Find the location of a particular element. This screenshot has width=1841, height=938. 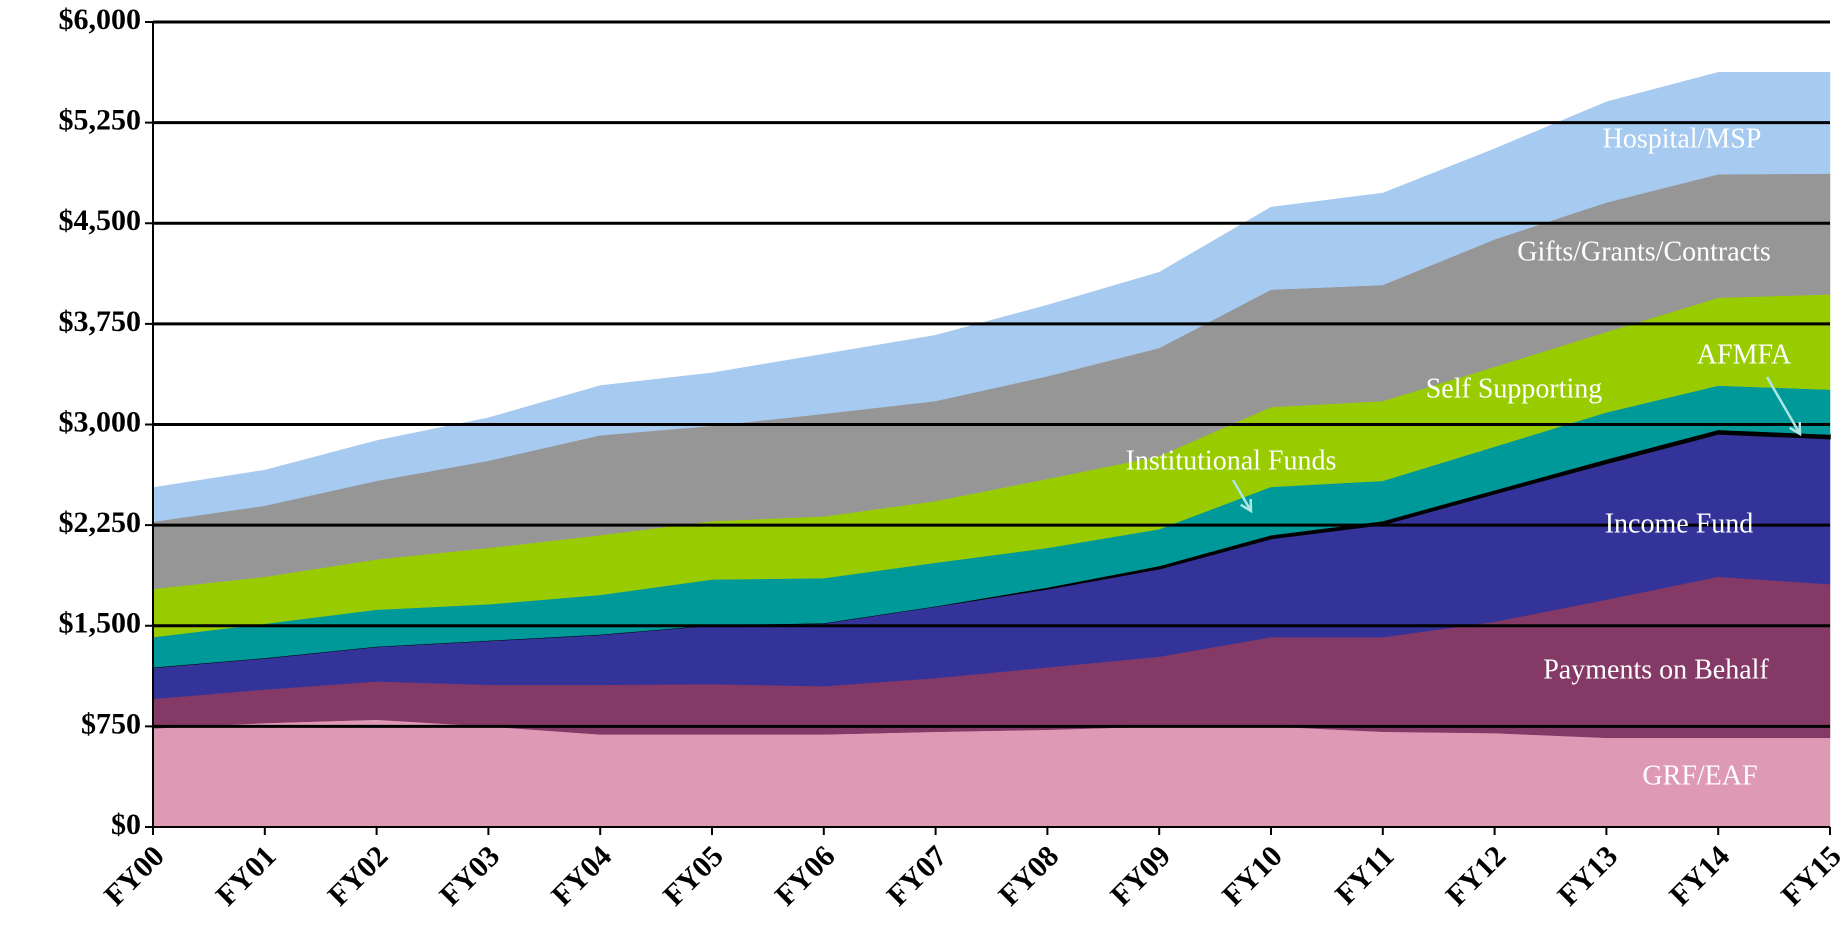

series-label: Institutional Funds is located at coordinates (1231, 460).